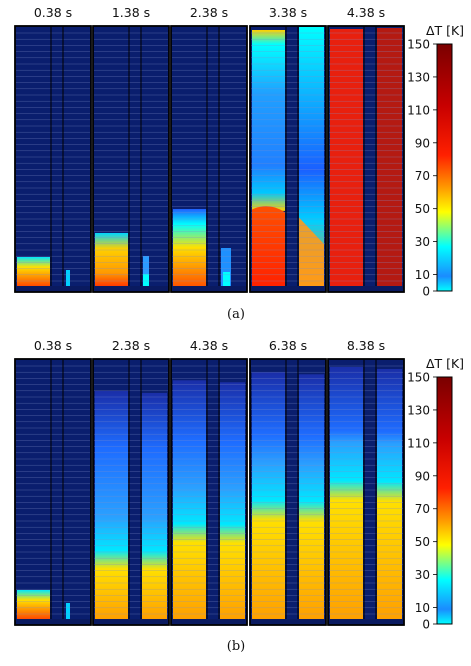  Describe the element at coordinates (288, 12) in the screenshot. I see `time-label: 3.38 s` at that location.